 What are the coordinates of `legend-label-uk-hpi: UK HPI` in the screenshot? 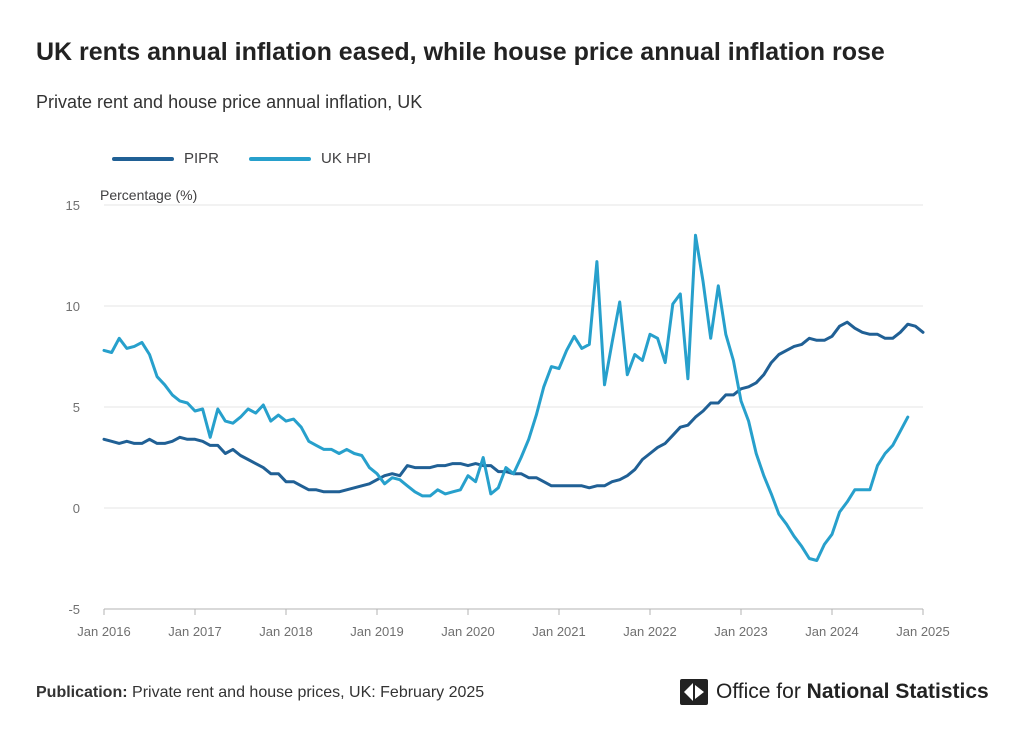 It's located at (346, 158).